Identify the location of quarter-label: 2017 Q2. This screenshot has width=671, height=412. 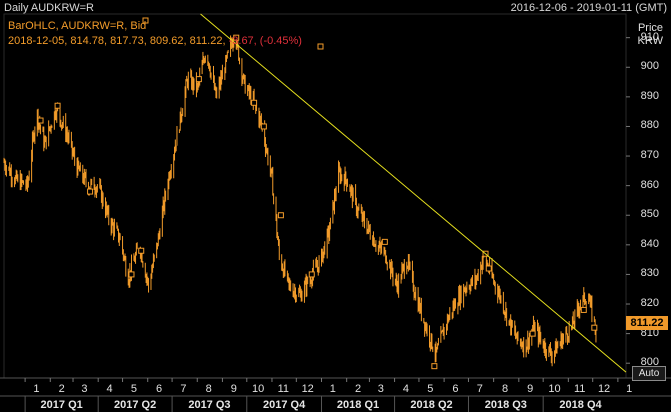
(135, 405).